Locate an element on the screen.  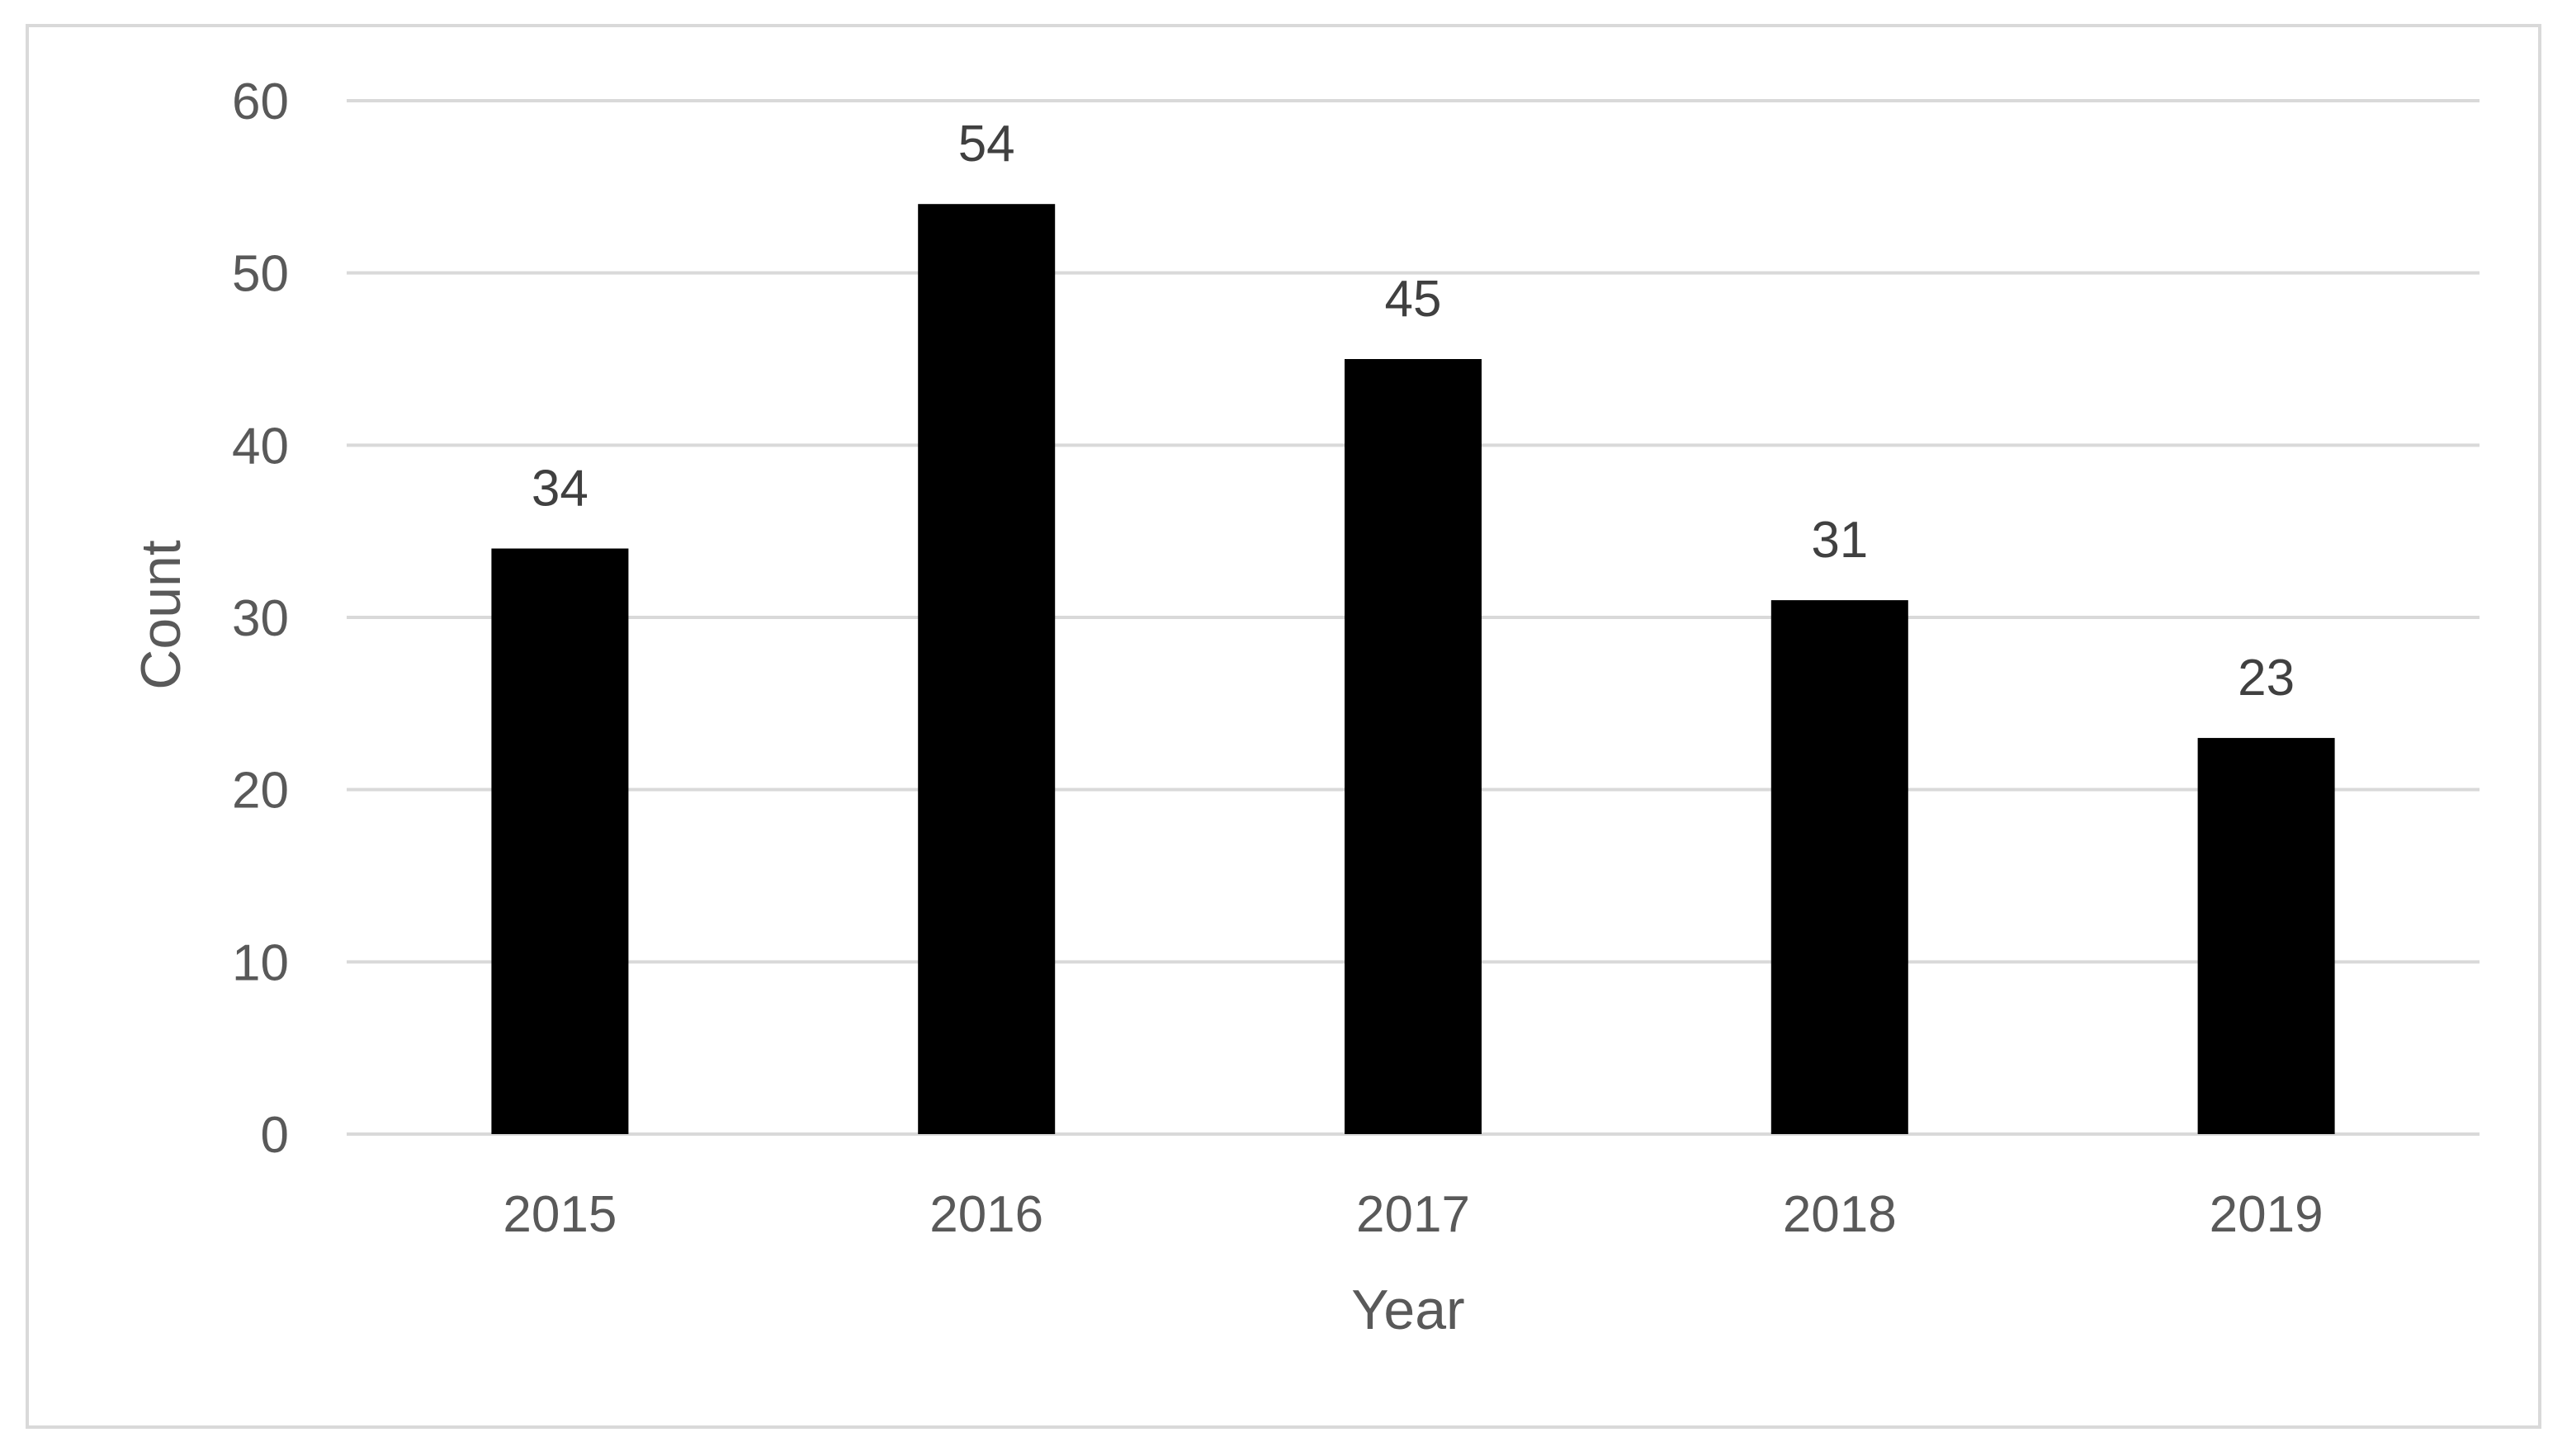
x-tick-label: 2017 is located at coordinates (1413, 1214).